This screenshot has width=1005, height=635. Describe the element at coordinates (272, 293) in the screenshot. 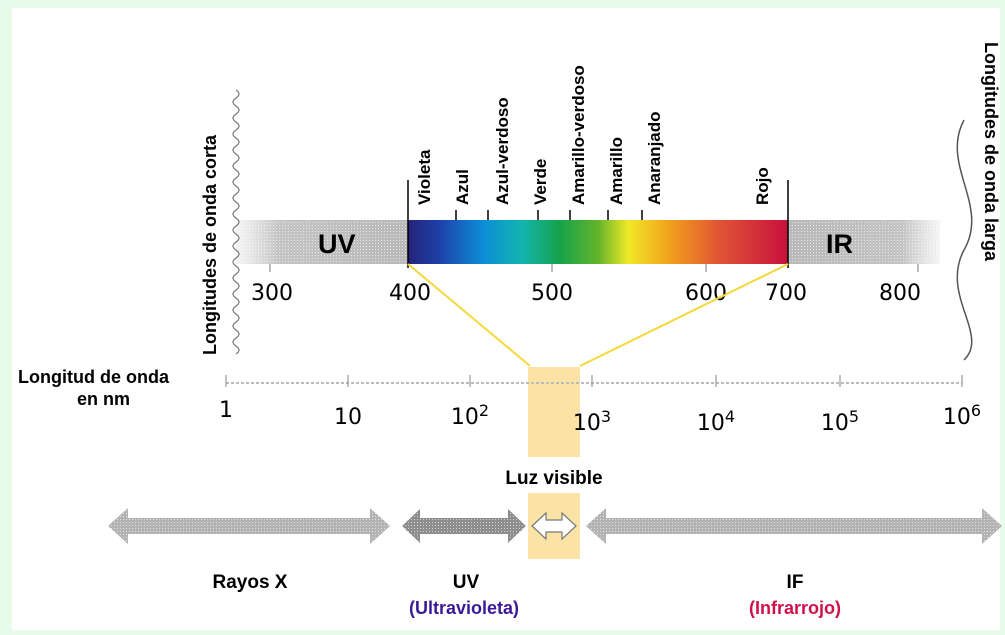

I see `bar-tick-300: 300` at that location.